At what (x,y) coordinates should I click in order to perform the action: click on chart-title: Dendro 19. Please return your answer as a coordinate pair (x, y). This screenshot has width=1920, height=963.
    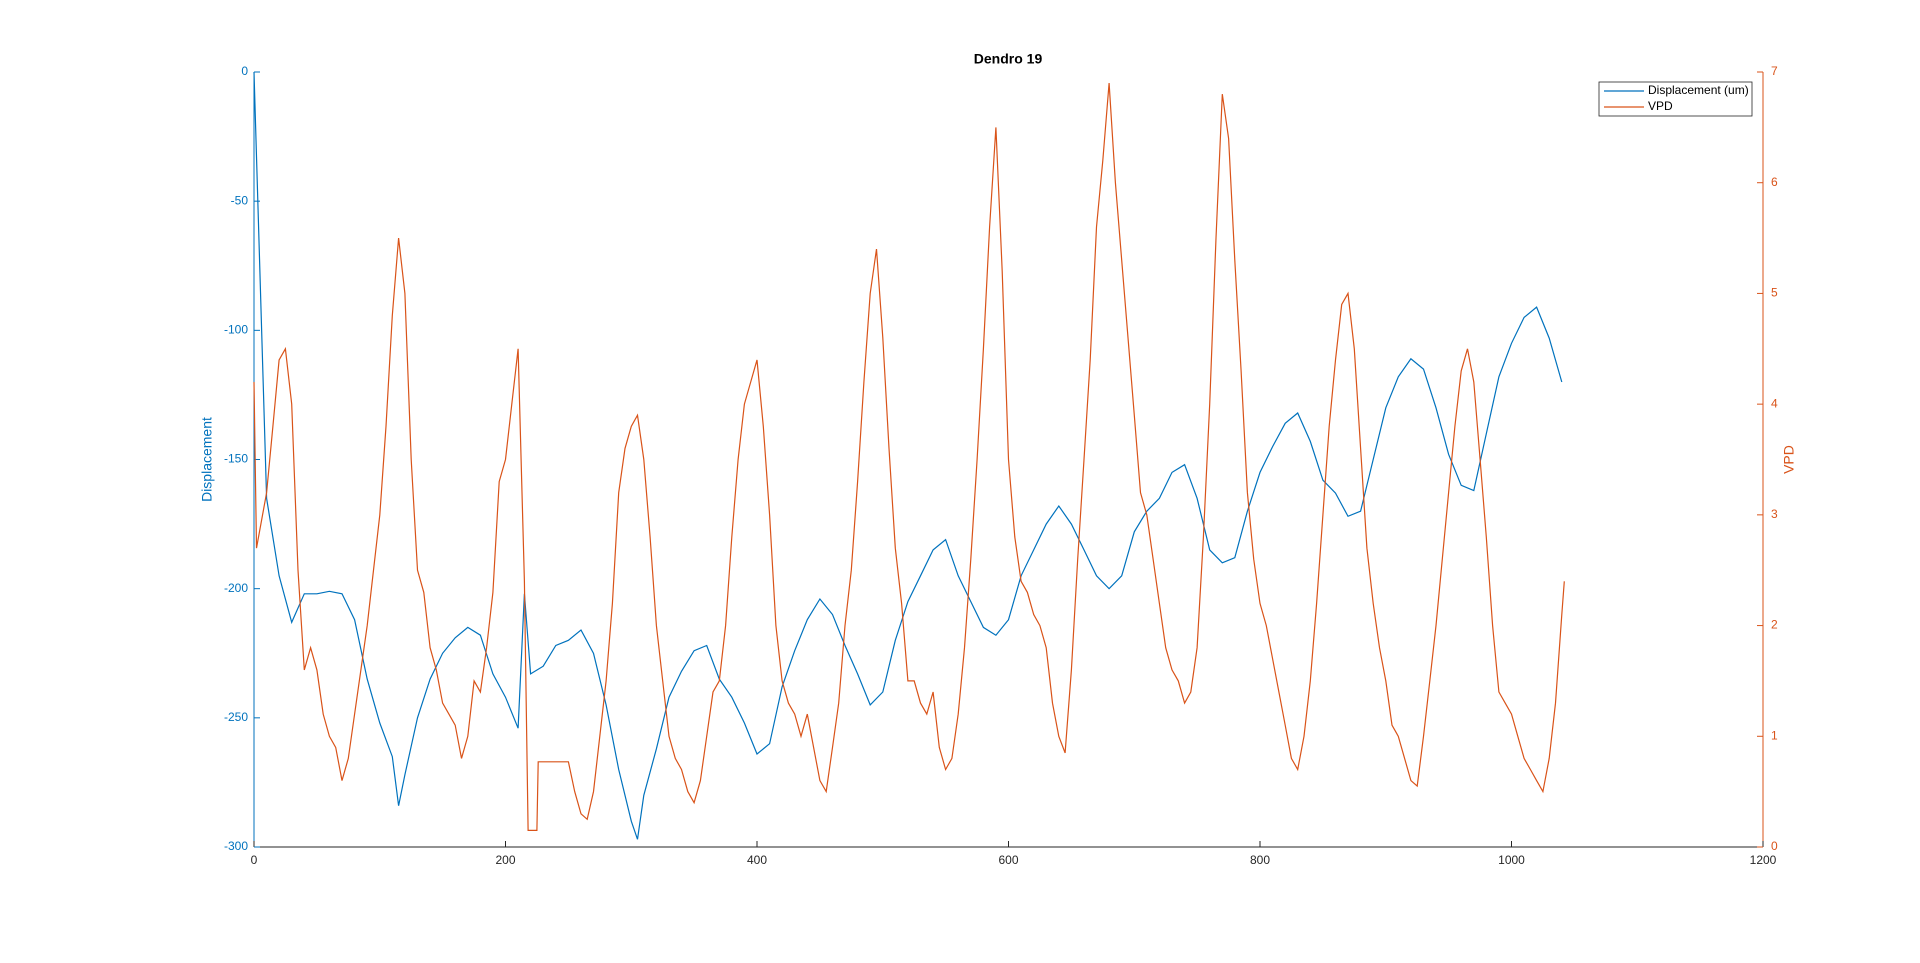
    Looking at the image, I should click on (1008, 59).